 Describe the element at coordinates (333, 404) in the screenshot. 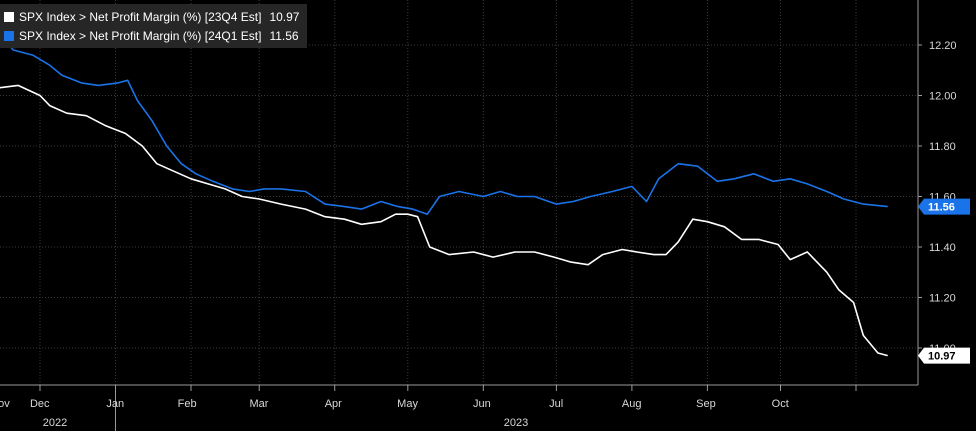

I see `x-tick-label: Apr` at that location.